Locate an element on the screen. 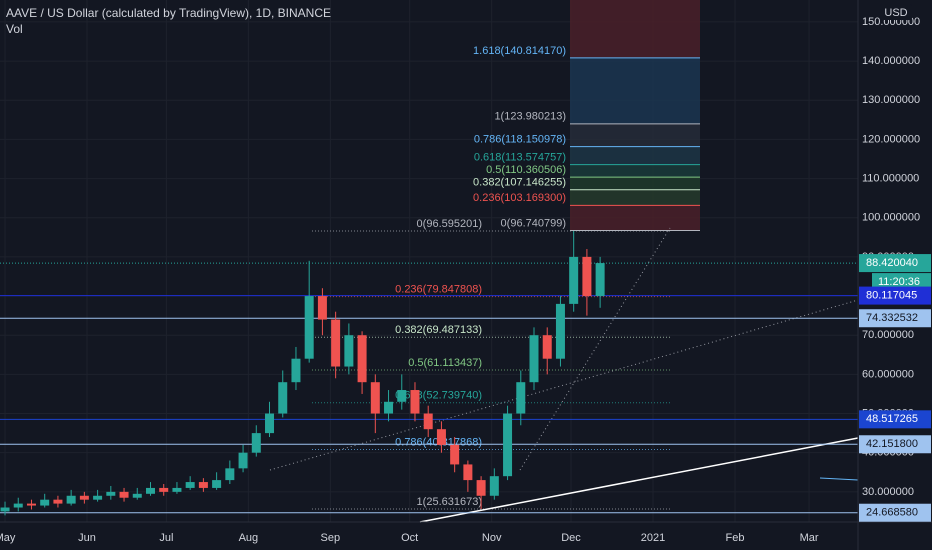  x-tick-label: Sep is located at coordinates (331, 538).